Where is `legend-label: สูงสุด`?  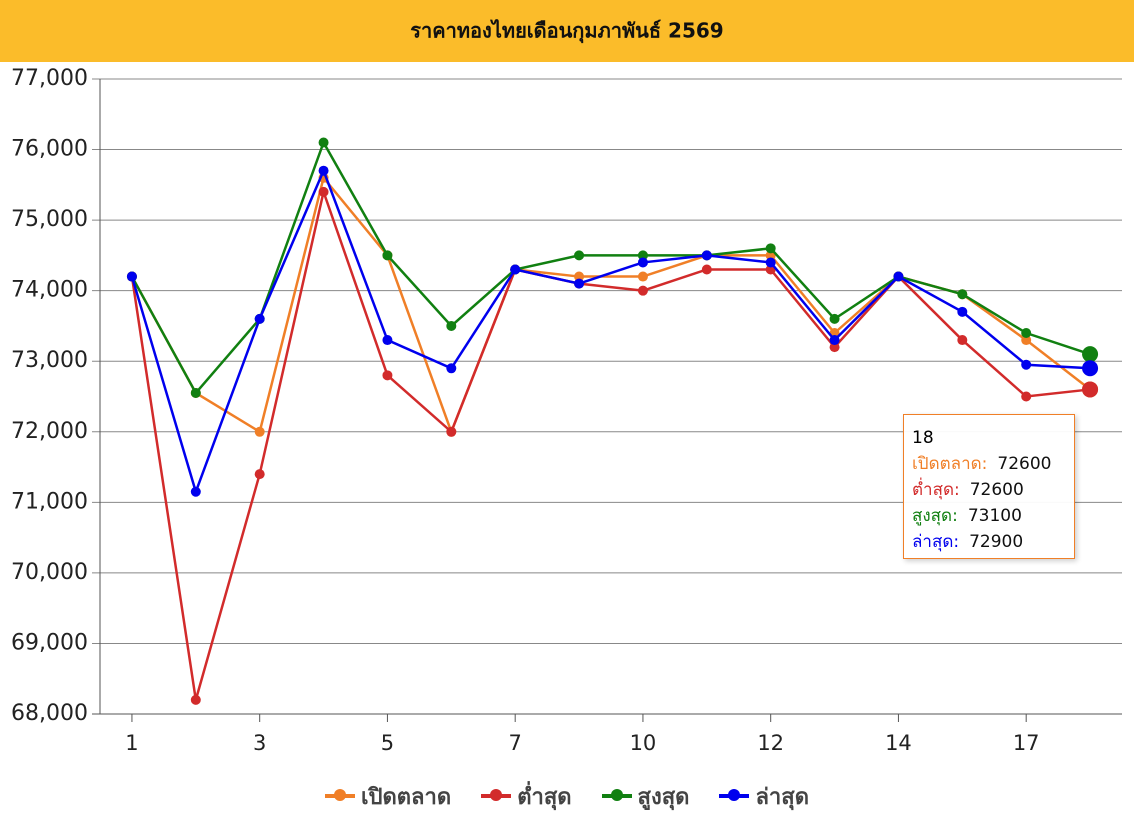
legend-label: สูงสุด is located at coordinates (663, 797).